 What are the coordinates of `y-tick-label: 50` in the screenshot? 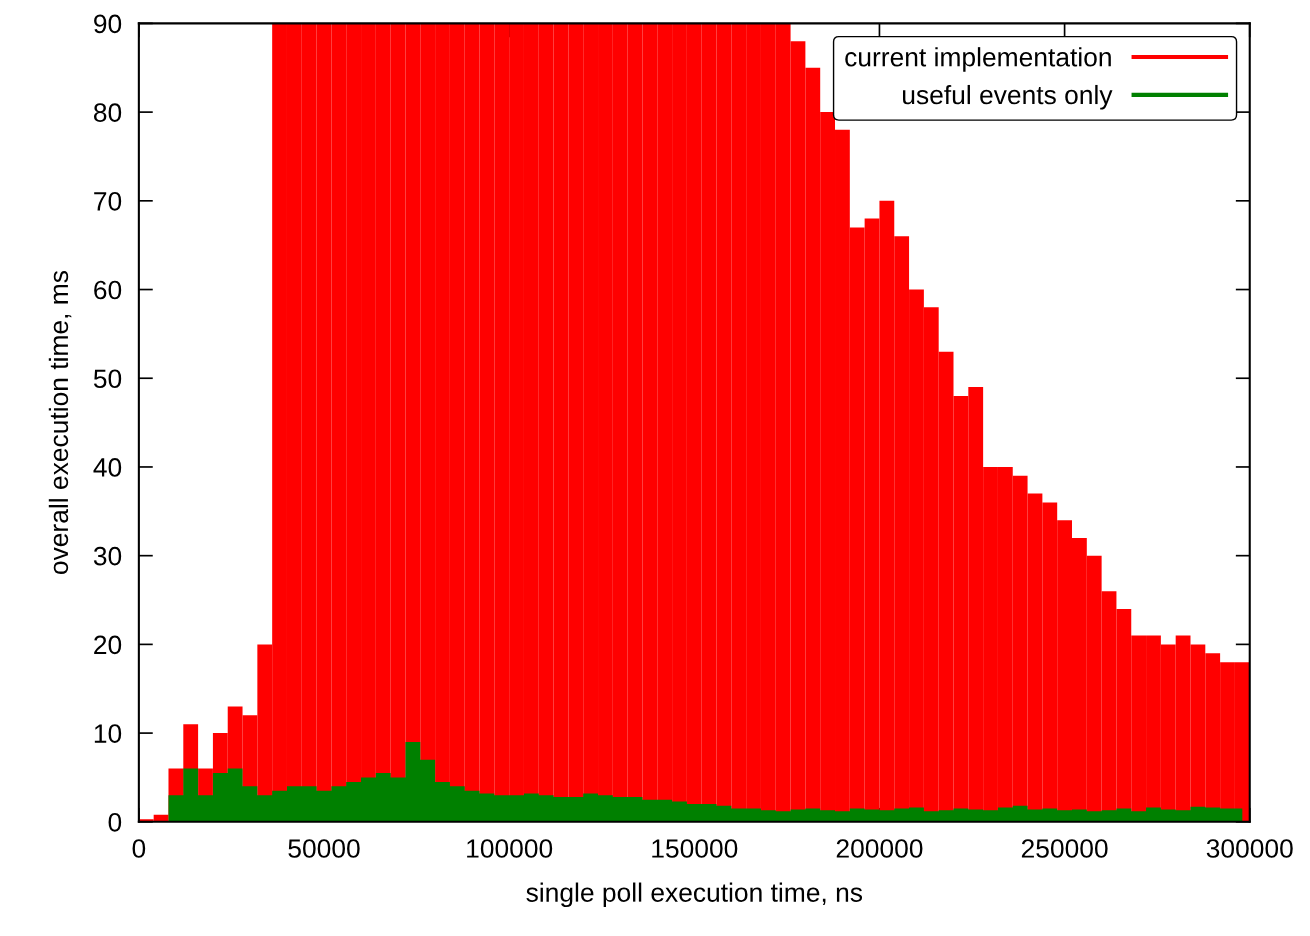 It's located at (107, 379).